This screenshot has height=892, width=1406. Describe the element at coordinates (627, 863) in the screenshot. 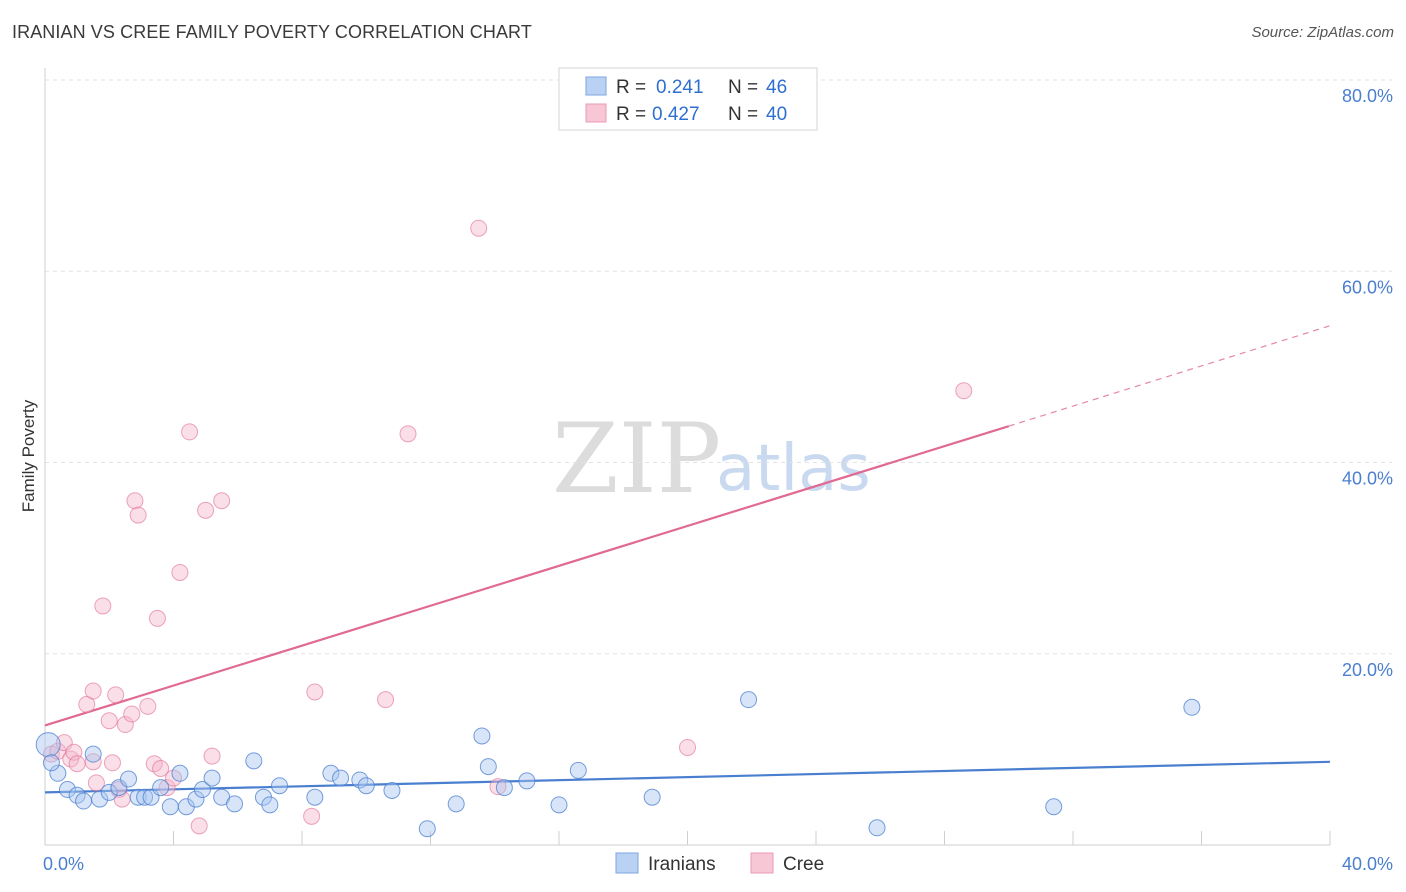

I see `bottom-legend-swatch-iranians` at that location.